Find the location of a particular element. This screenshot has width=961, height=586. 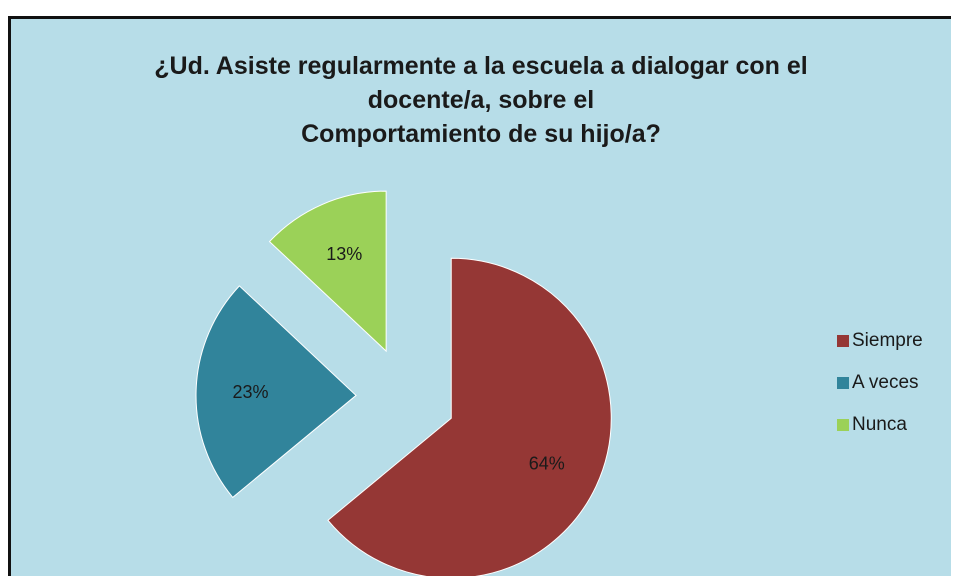

legend-item-nunca: Nunca is located at coordinates (880, 424).